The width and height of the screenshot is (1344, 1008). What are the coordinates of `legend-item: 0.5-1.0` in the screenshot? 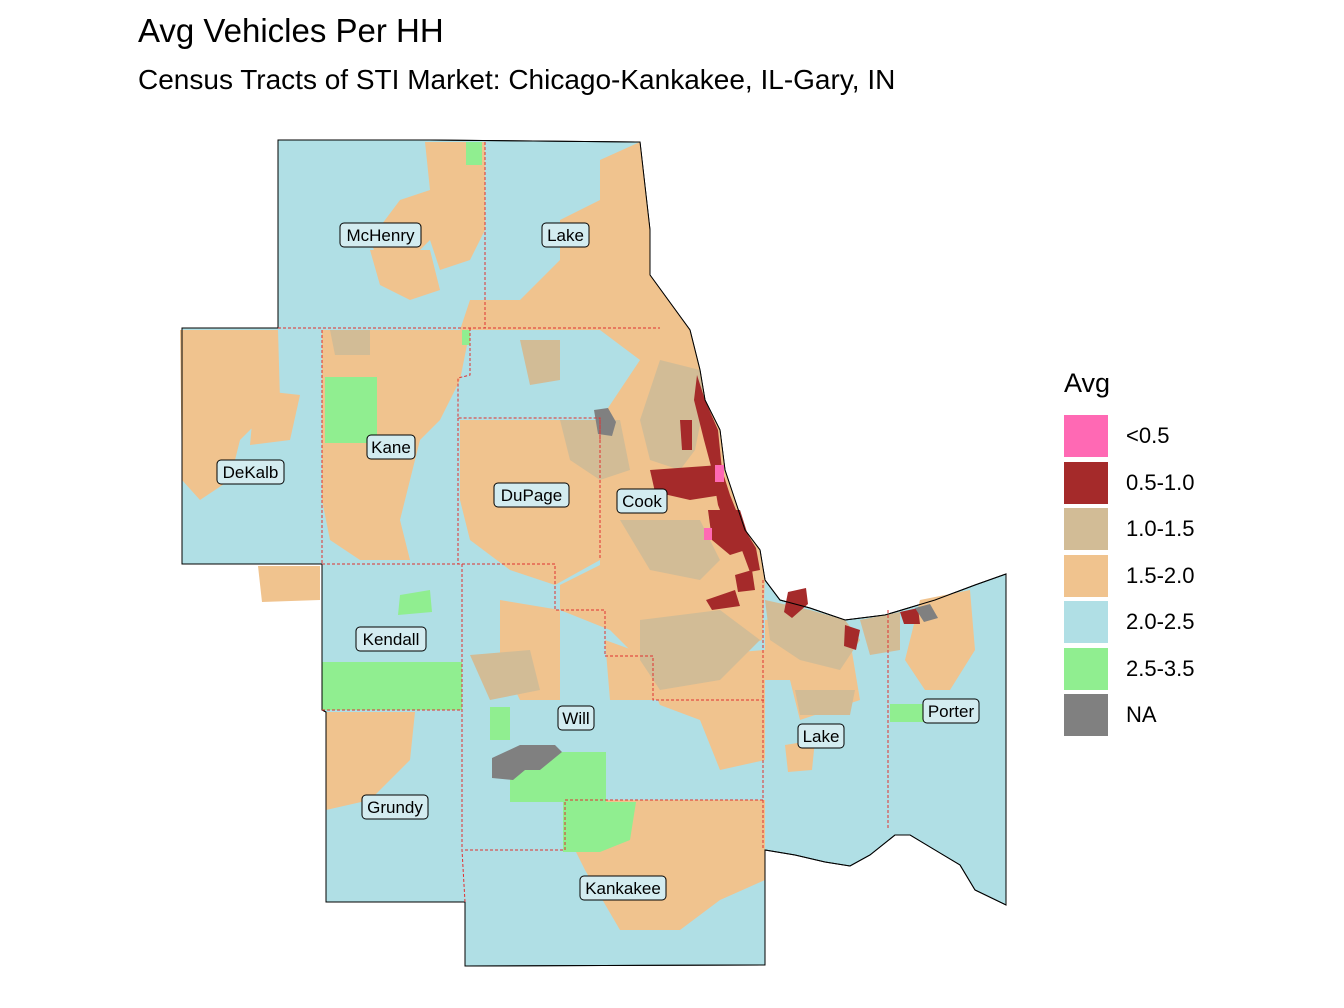 It's located at (1129, 483).